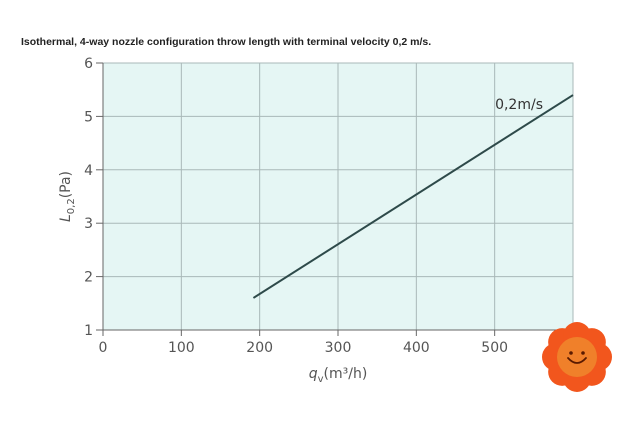 The width and height of the screenshot is (641, 421). I want to click on flower-smile, so click(577, 360).